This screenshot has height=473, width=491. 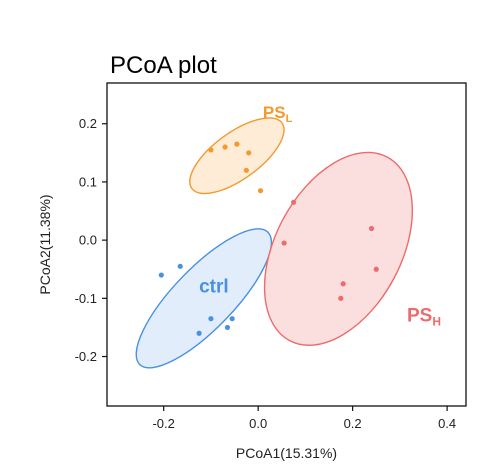 What do you see at coordinates (353, 423) in the screenshot?
I see `x-tick-label: 0.2` at bounding box center [353, 423].